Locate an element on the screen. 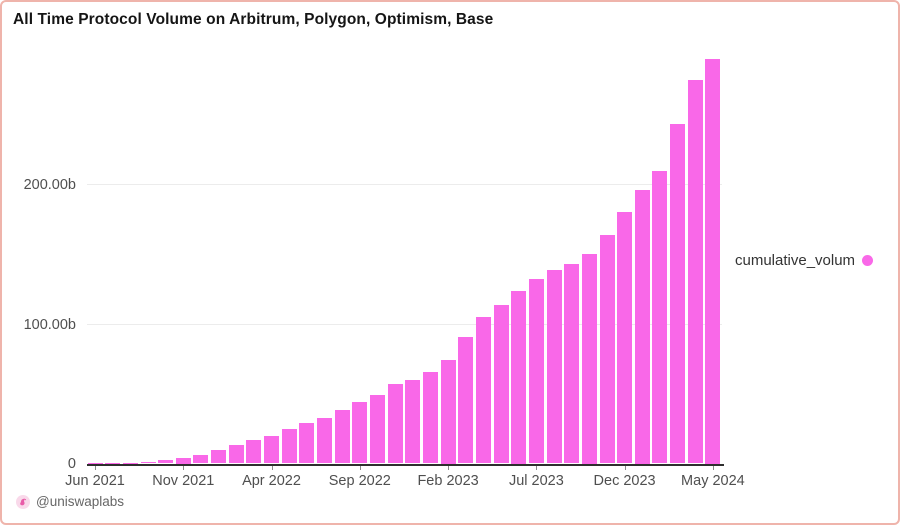 This screenshot has width=900, height=525. bar-jun-2021 is located at coordinates (95, 463).